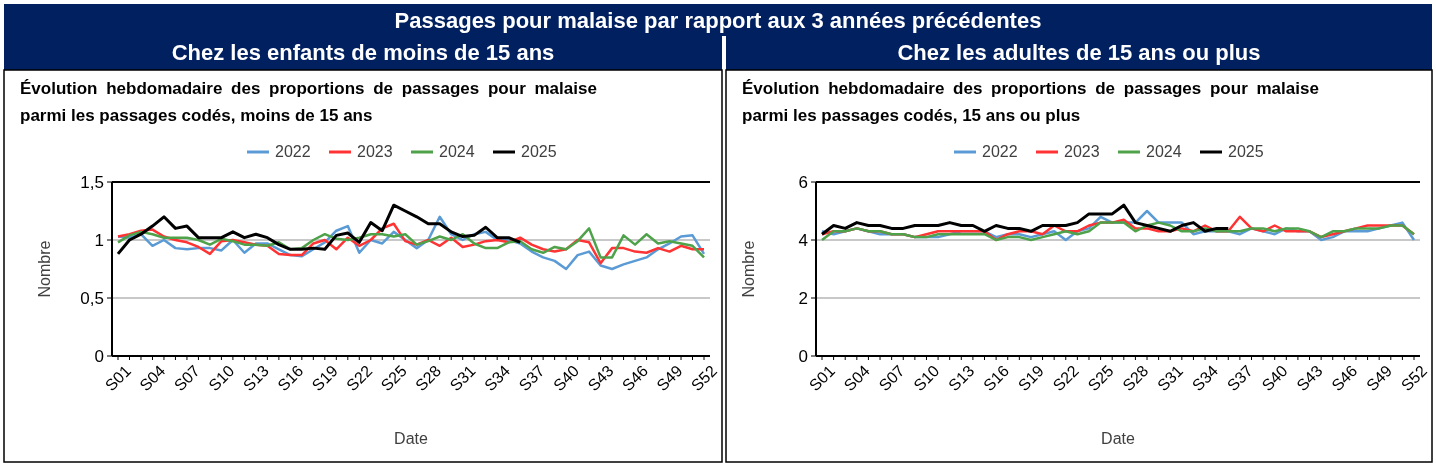  I want to click on y-tick-label: 0,5, so click(92, 298).